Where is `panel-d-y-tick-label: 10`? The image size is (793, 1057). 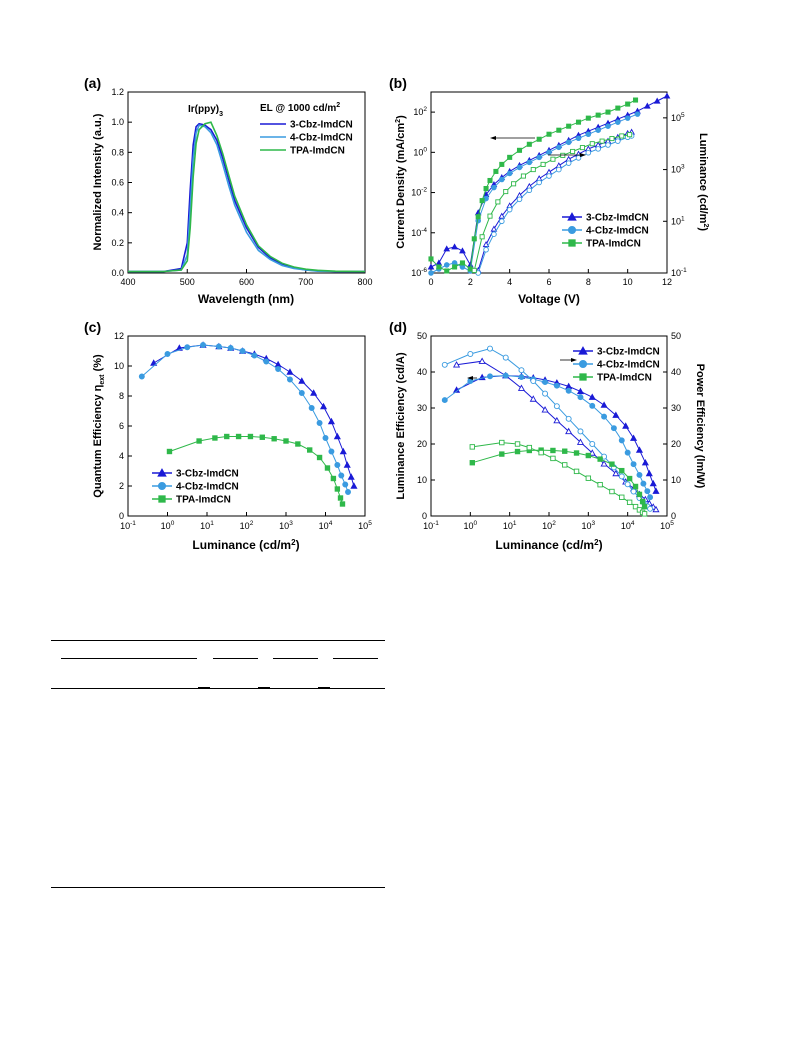
panel-d-y-tick-label: 10 is located at coordinates (422, 480).